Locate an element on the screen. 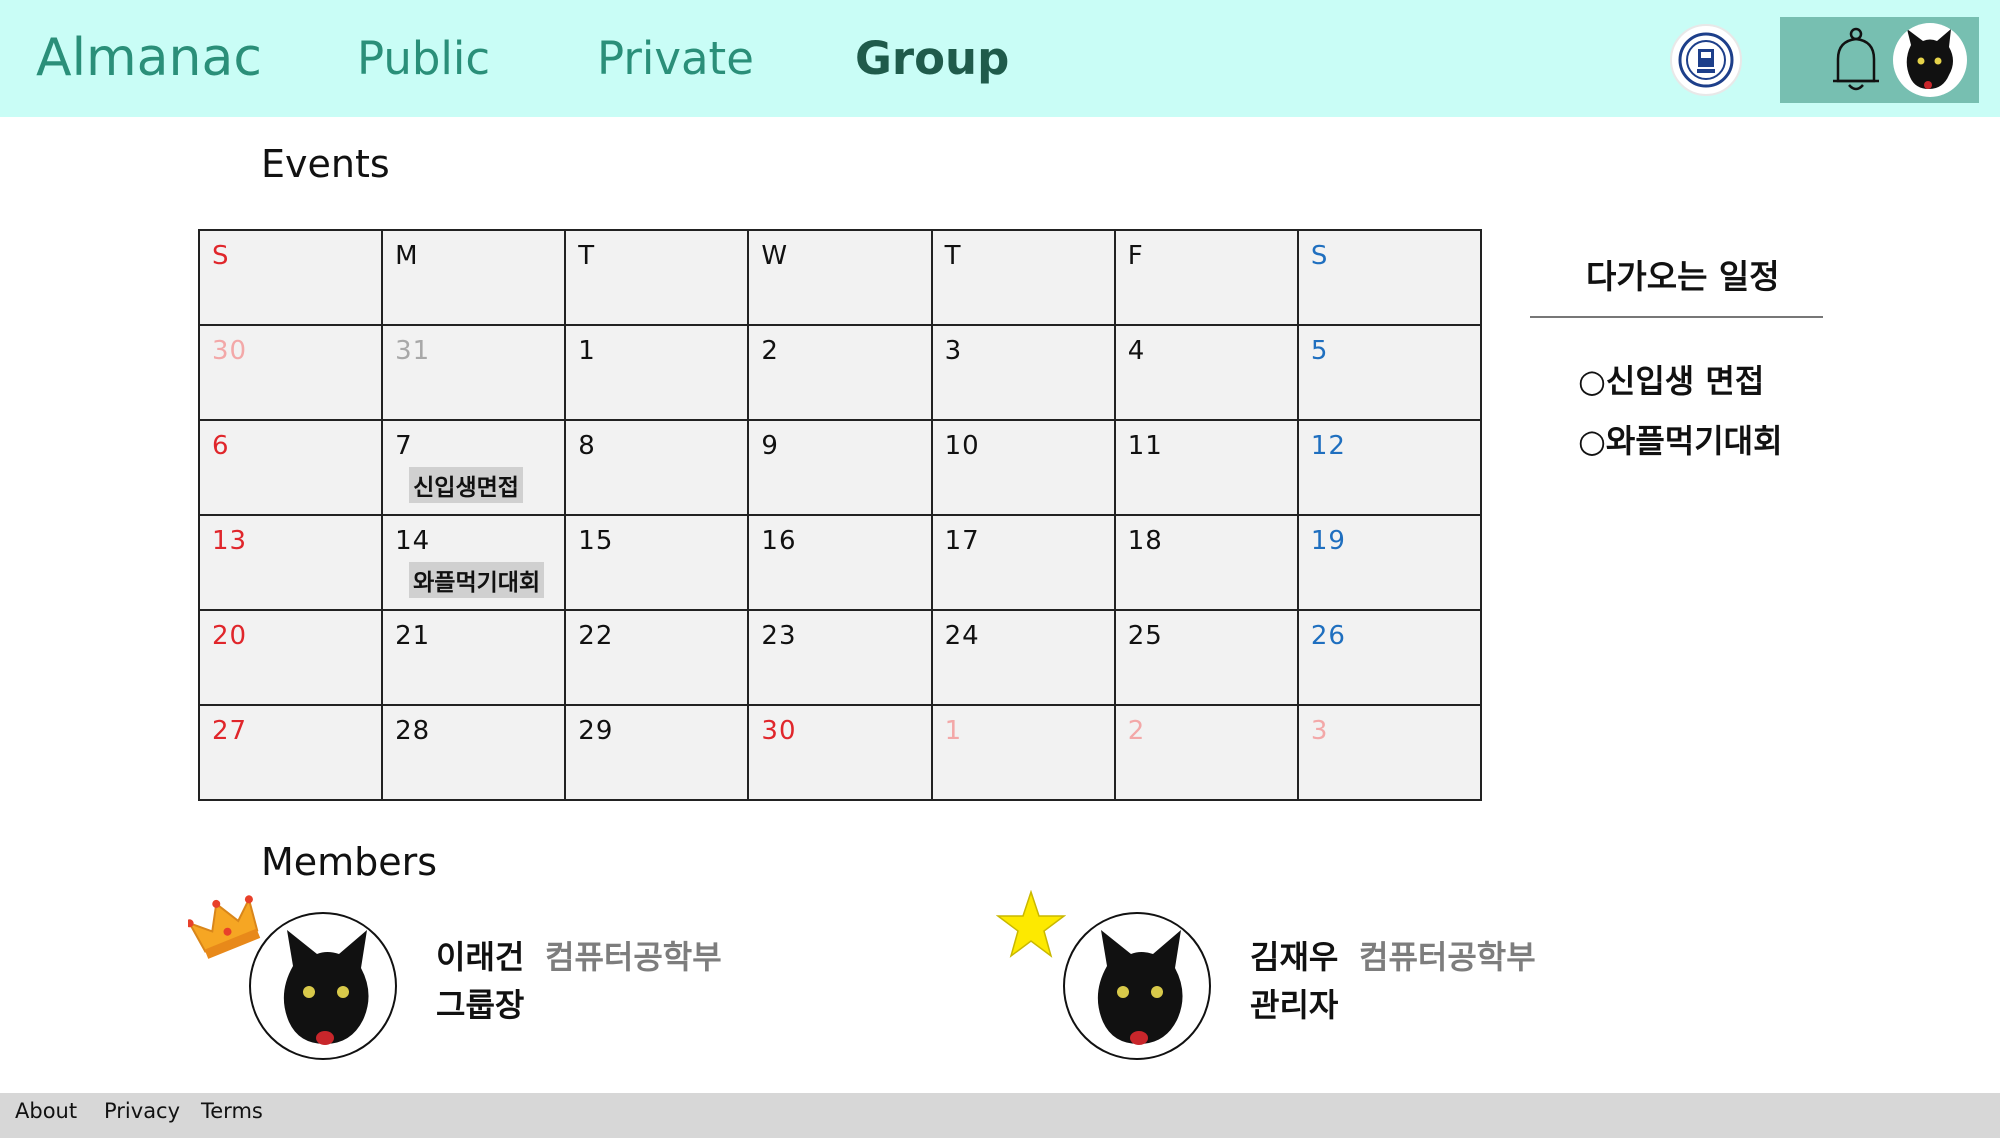 The width and height of the screenshot is (2000, 1138). day-number: 15 is located at coordinates (596, 541).